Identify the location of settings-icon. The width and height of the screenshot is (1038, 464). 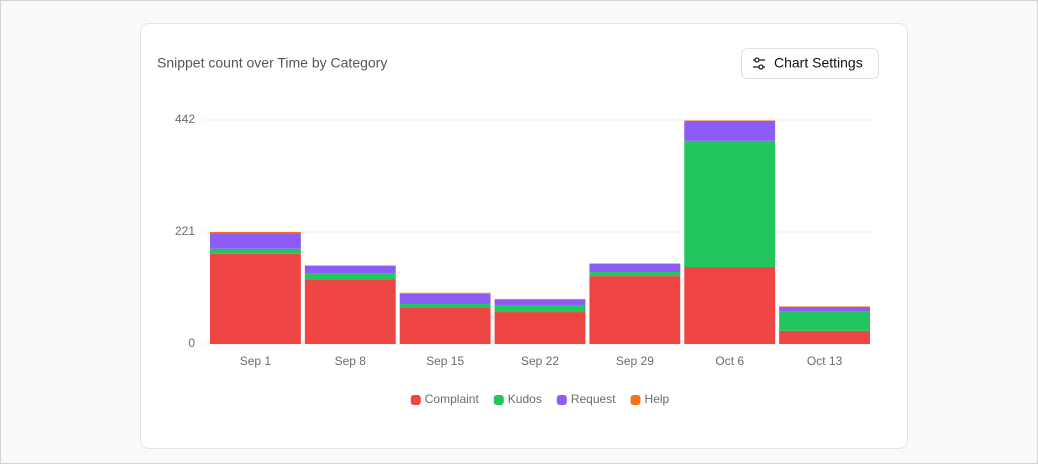
(759, 63).